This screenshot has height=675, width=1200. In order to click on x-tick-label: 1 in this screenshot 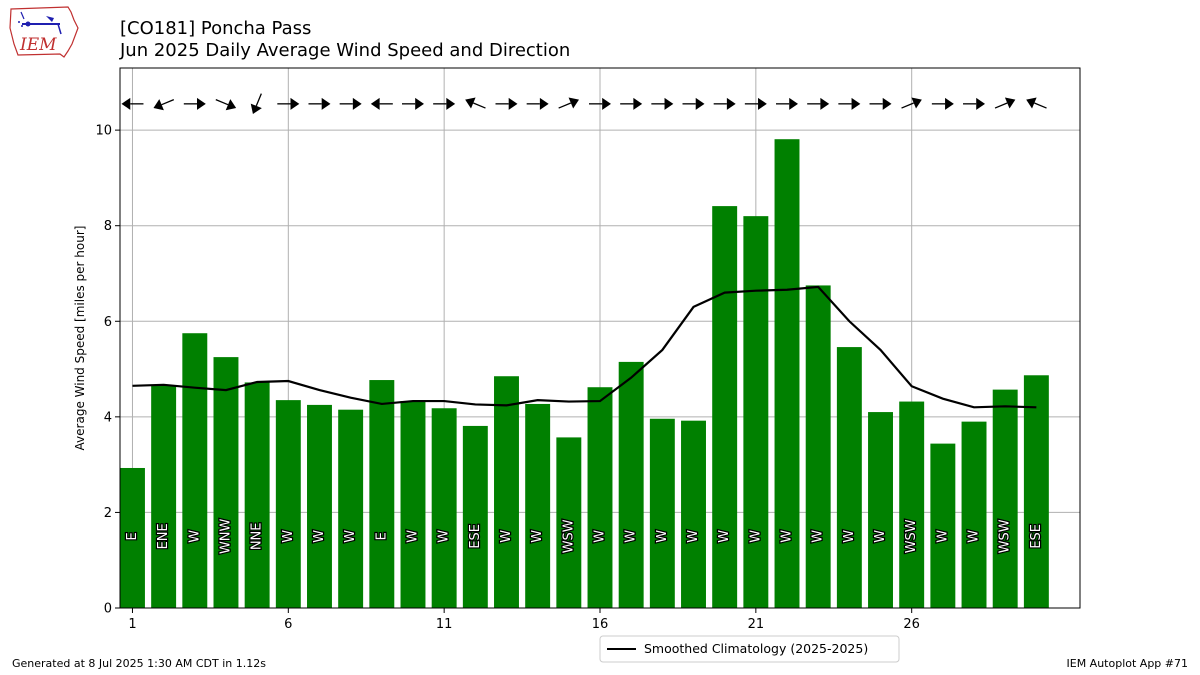, I will do `click(132, 624)`.